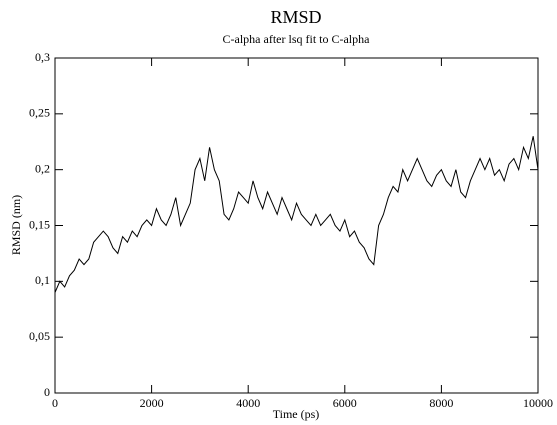 The height and width of the screenshot is (425, 557). I want to click on y-tick-label: 0, so click(47, 392).